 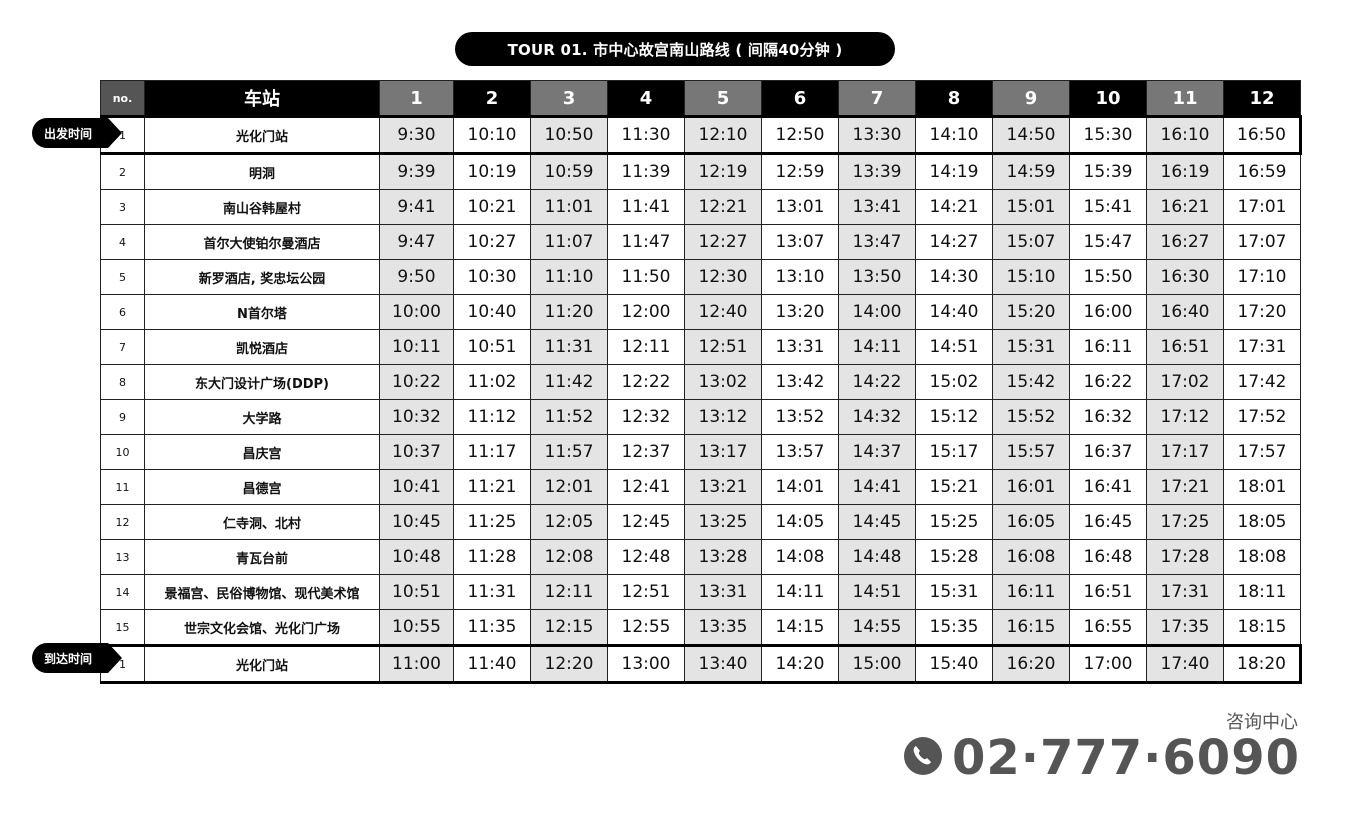 I want to click on contact-phone: 02·777·6090, so click(x=1101, y=758).